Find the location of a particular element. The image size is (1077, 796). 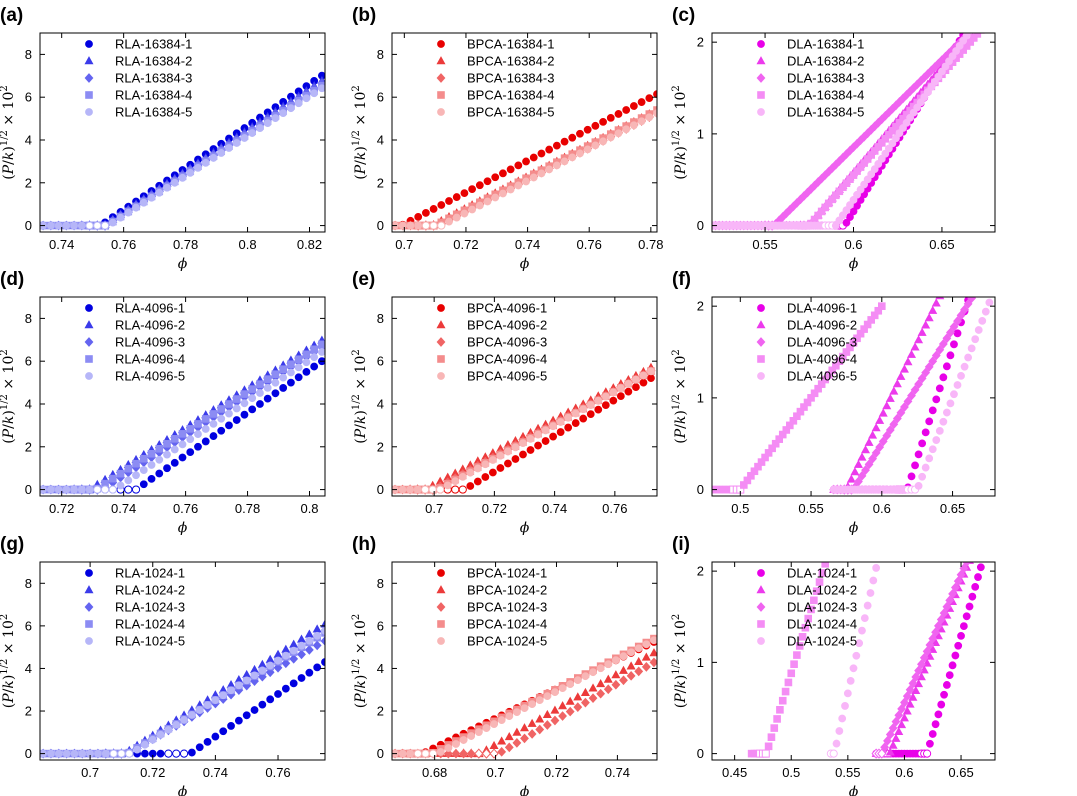

legend-entry: DLA-1024-4 is located at coordinates (807, 624).